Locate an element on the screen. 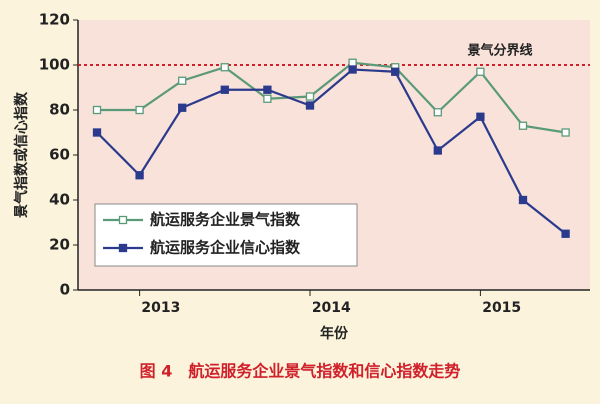  y-tick-label: 40 is located at coordinates (59, 200).